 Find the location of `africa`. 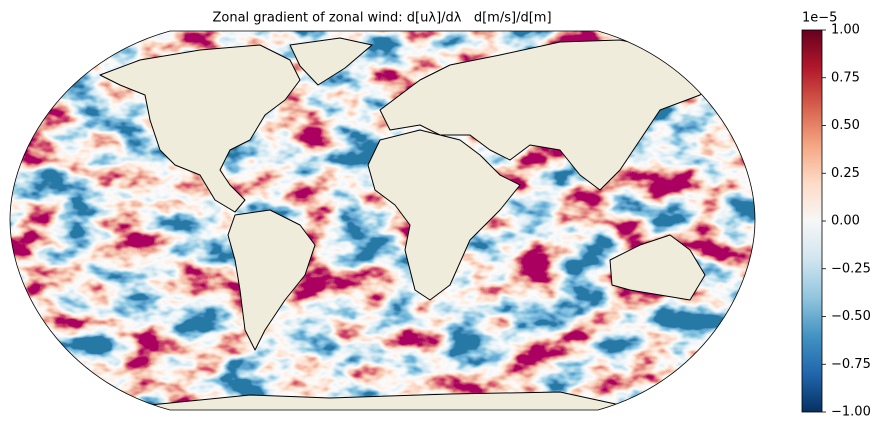

africa is located at coordinates (444, 215).